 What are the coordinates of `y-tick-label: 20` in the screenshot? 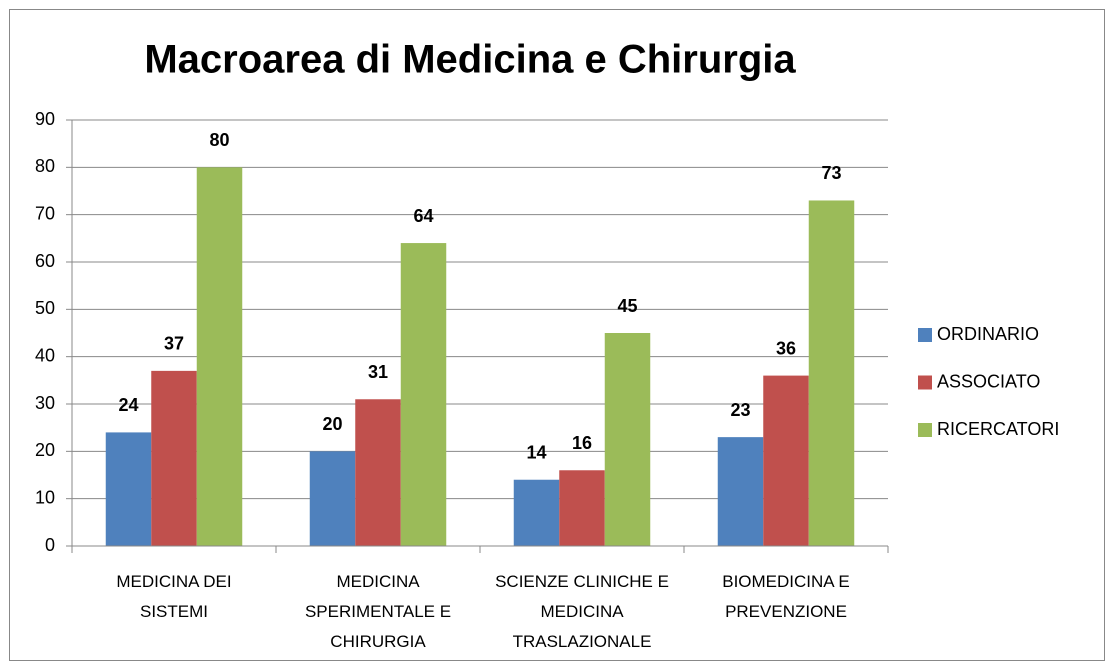 It's located at (45, 450).